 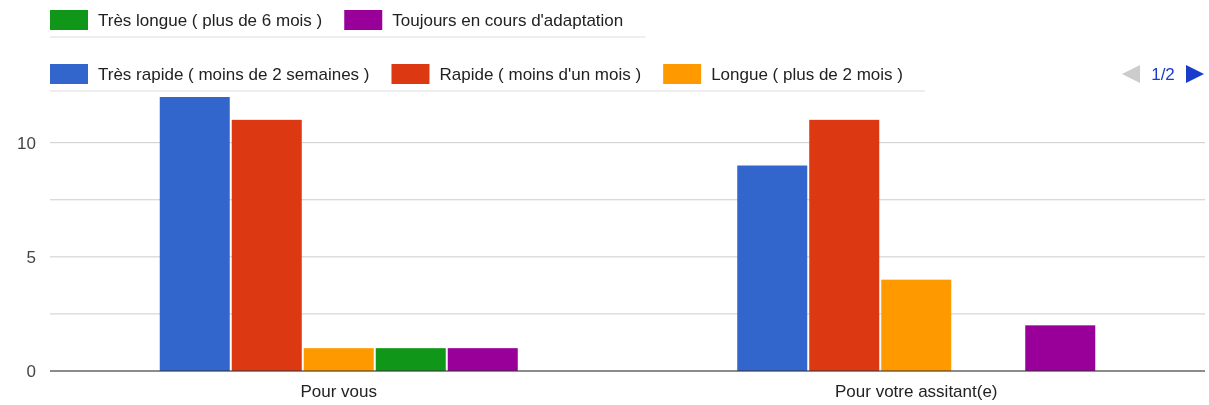 What do you see at coordinates (339, 392) in the screenshot?
I see `x-tick-label: Pour vous` at bounding box center [339, 392].